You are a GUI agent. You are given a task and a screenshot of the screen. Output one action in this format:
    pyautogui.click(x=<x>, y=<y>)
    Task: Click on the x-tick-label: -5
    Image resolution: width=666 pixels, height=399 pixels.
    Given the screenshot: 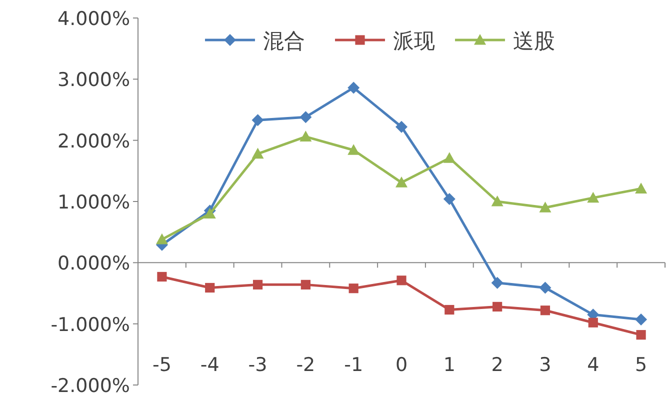 What is the action you would take?
    pyautogui.click(x=162, y=365)
    